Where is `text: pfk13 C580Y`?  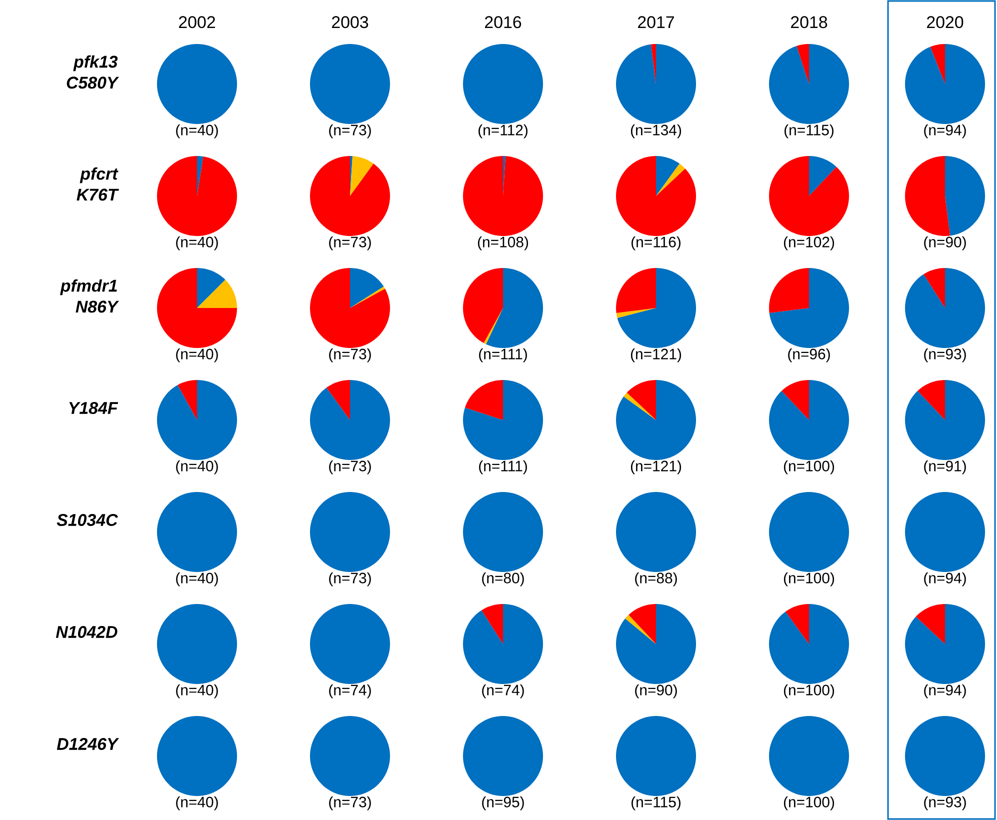
text: pfk13 C580Y is located at coordinates (93, 72).